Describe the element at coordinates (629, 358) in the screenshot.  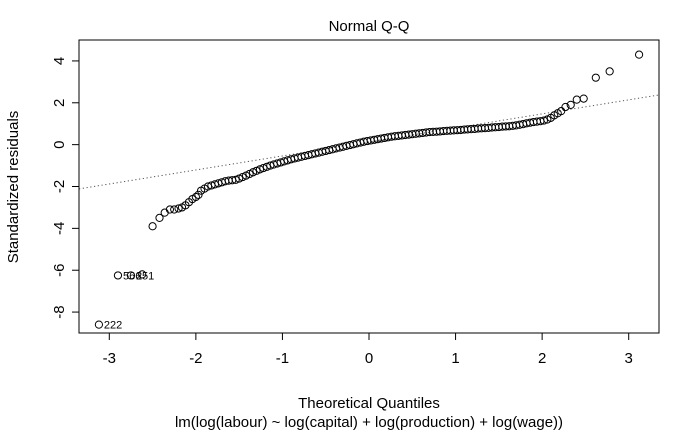
I see `x-tick-label: 3` at that location.